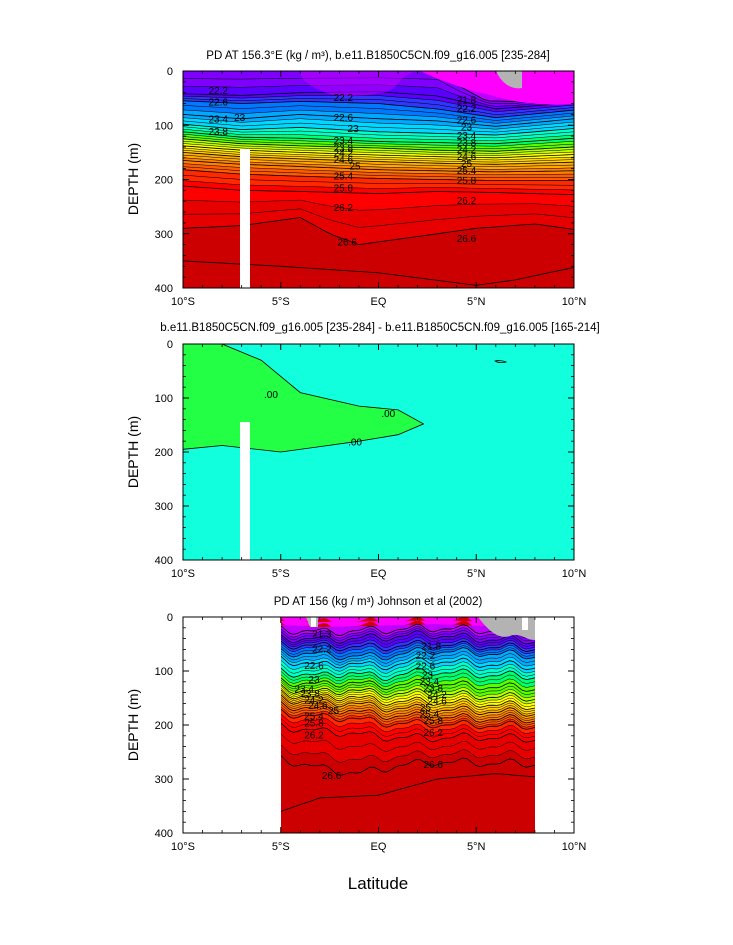 The height and width of the screenshot is (945, 733). Describe the element at coordinates (378, 452) in the screenshot. I see `panel-2-plot-area` at that location.